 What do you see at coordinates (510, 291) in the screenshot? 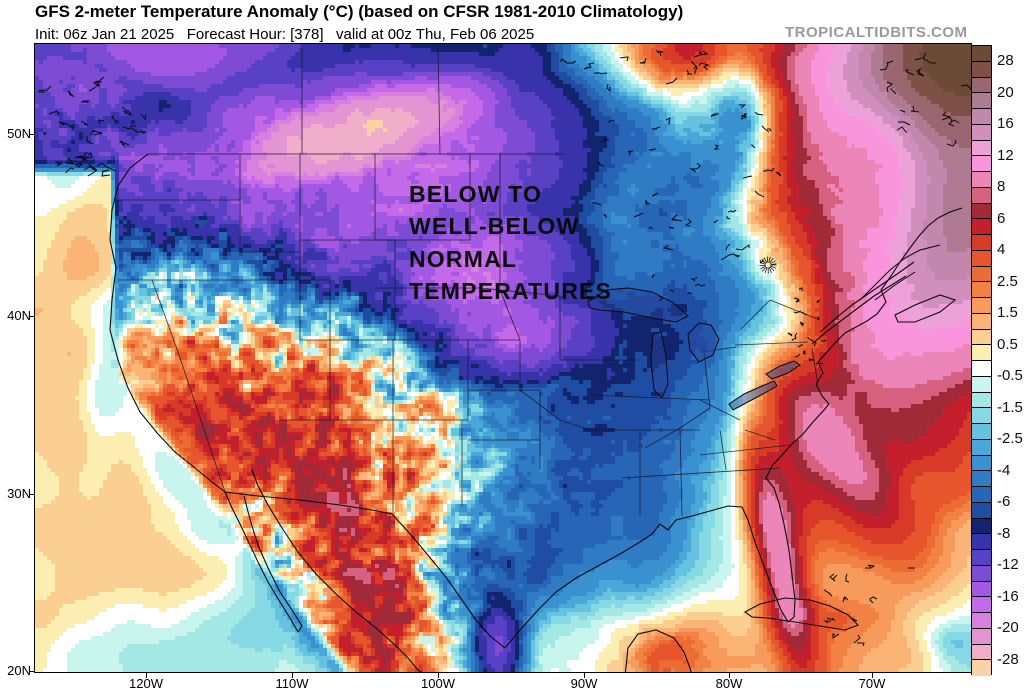
I see `svg-text: TEMPERATURES` at bounding box center [510, 291].